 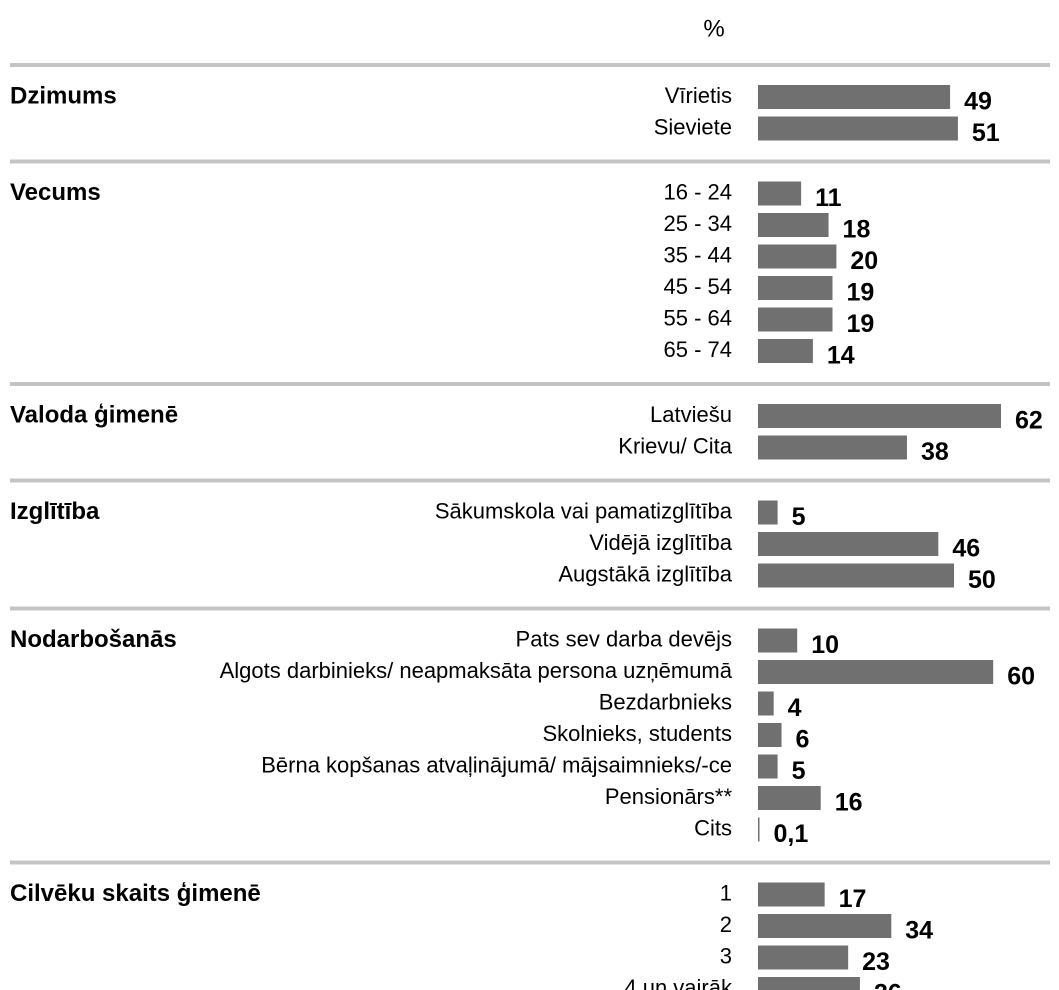 What do you see at coordinates (1029, 421) in the screenshot?
I see `value-label: 62` at bounding box center [1029, 421].